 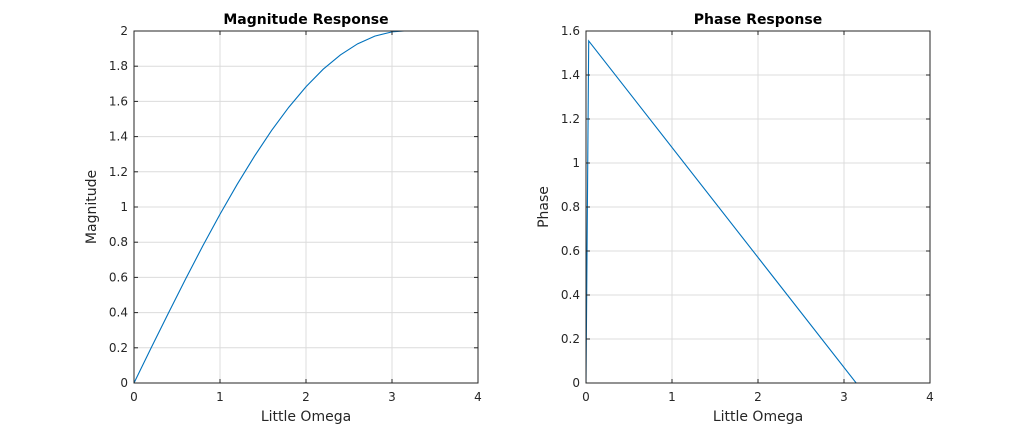 I want to click on y-tick-label: 2, so click(x=124, y=31).